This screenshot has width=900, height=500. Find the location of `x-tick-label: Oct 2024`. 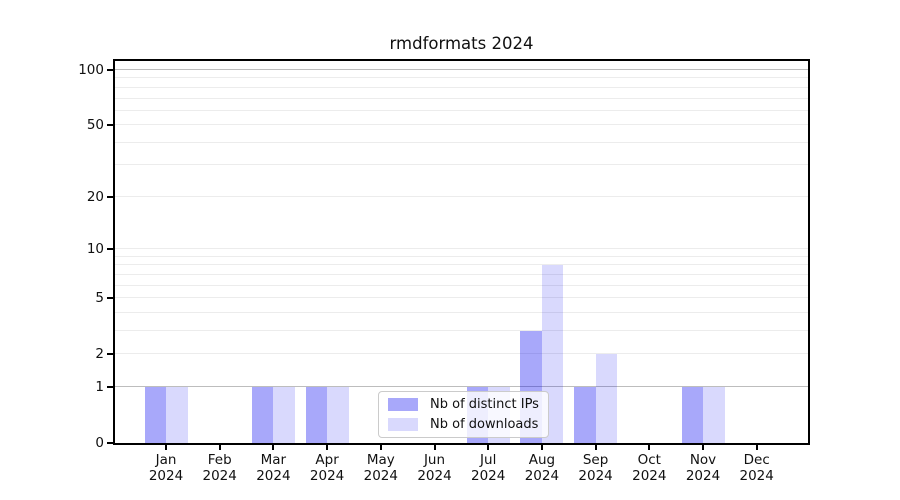

x-tick-label: Oct 2024 is located at coordinates (649, 468).